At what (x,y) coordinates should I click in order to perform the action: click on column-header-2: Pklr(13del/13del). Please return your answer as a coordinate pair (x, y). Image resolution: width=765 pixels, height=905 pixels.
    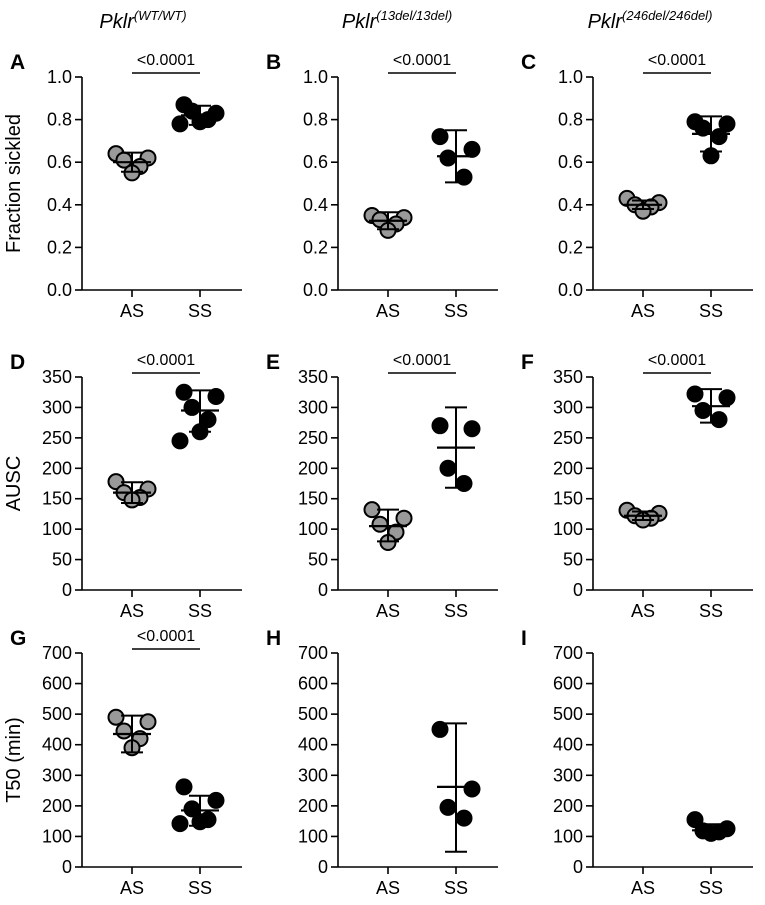
    Looking at the image, I should click on (397, 20).